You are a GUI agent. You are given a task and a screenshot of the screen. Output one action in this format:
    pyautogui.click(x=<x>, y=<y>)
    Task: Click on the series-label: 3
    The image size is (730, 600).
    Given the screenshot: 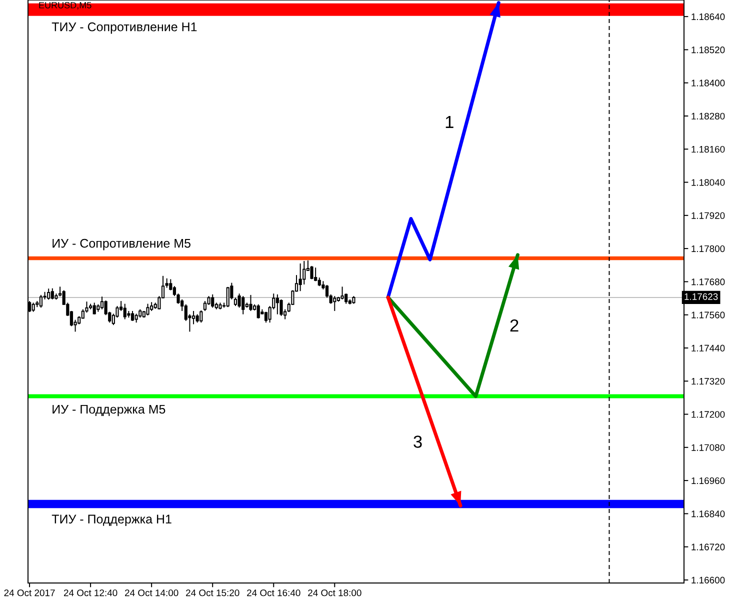 What is the action you would take?
    pyautogui.click(x=418, y=442)
    